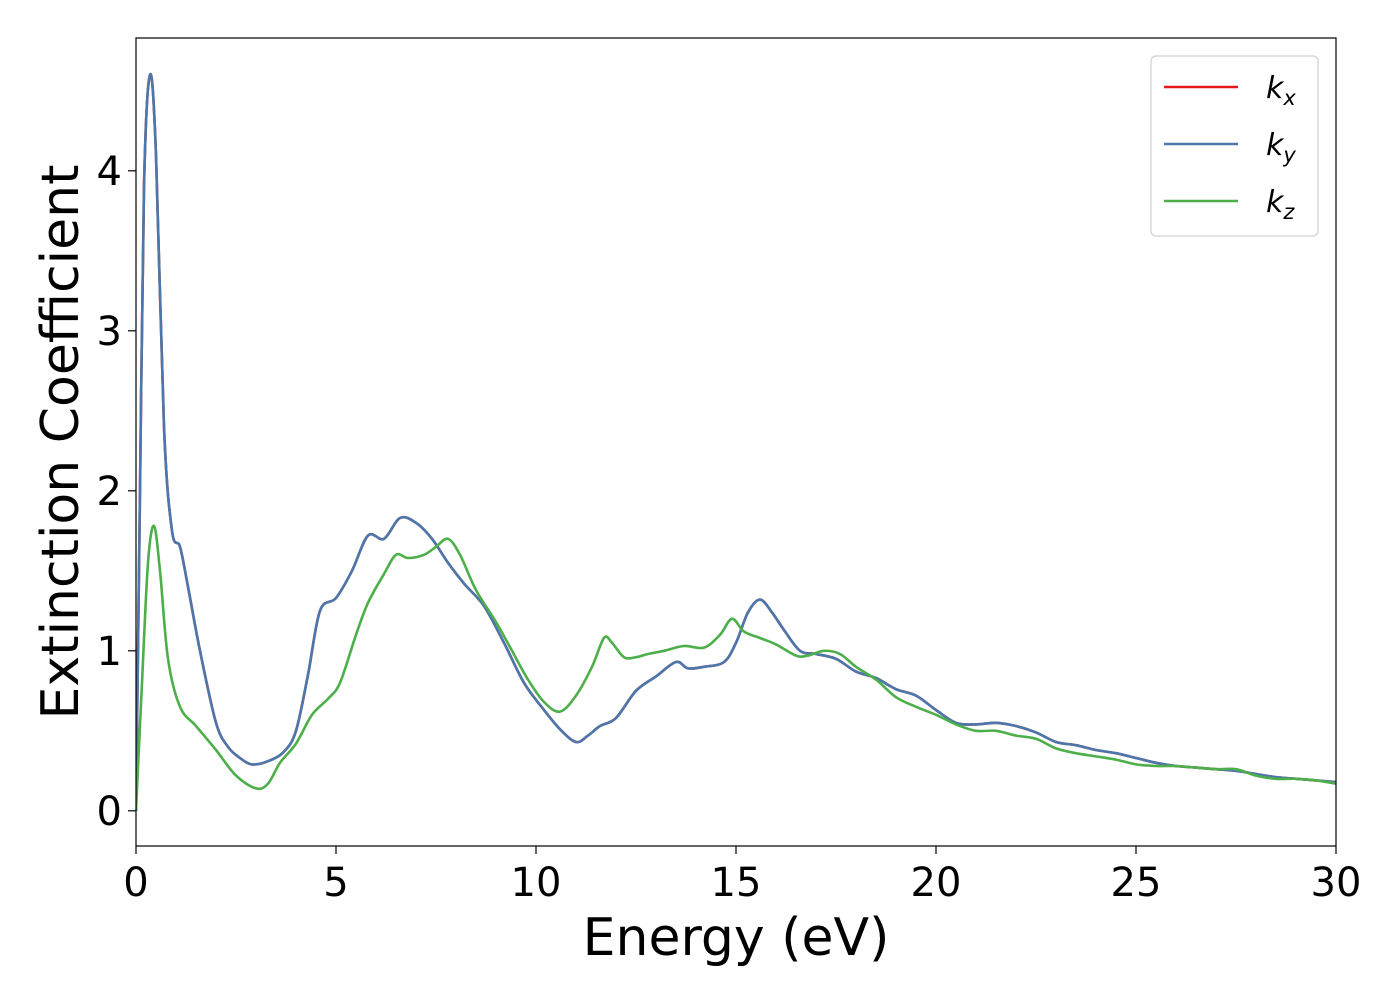  I want to click on legend-label-x: kx, so click(1281, 90).